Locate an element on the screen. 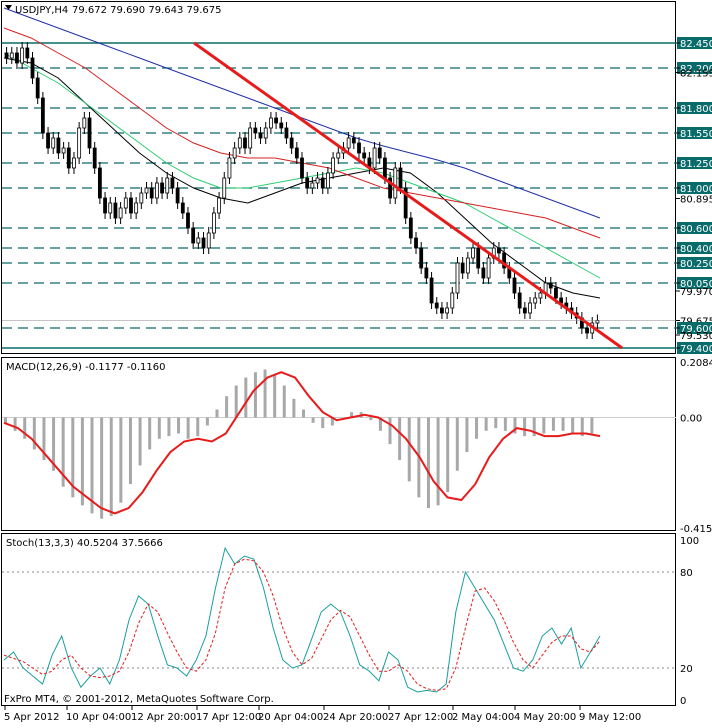 This screenshot has width=712, height=728. chart-menu-arrow-icon is located at coordinates (8, 7).